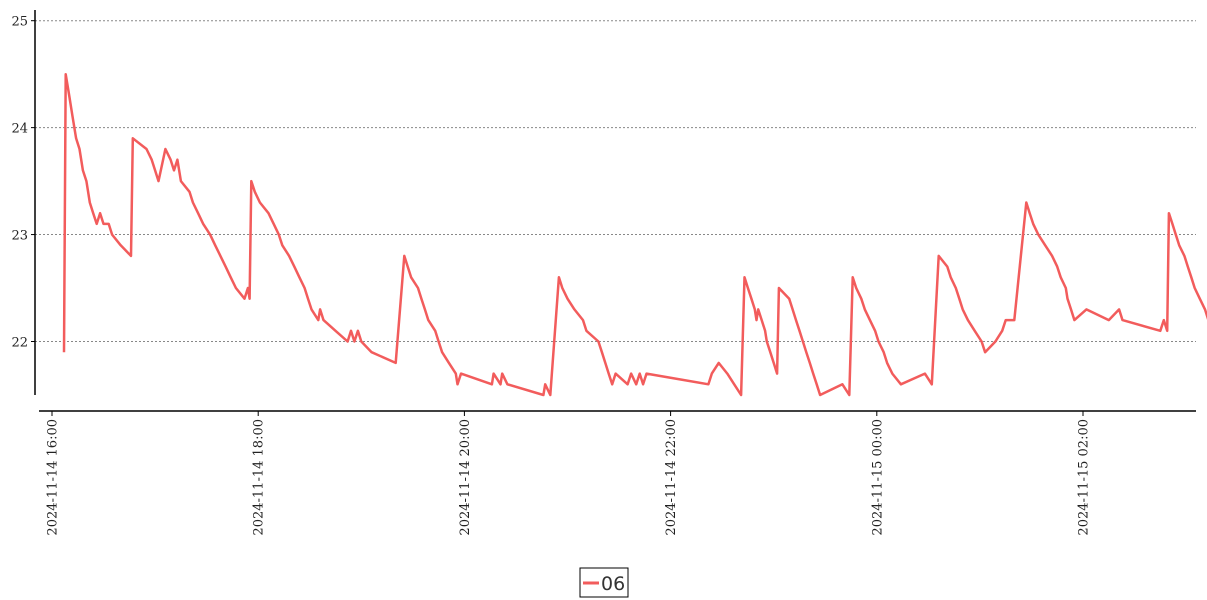  Describe the element at coordinates (19, 342) in the screenshot. I see `y-tick-label: 22` at that location.